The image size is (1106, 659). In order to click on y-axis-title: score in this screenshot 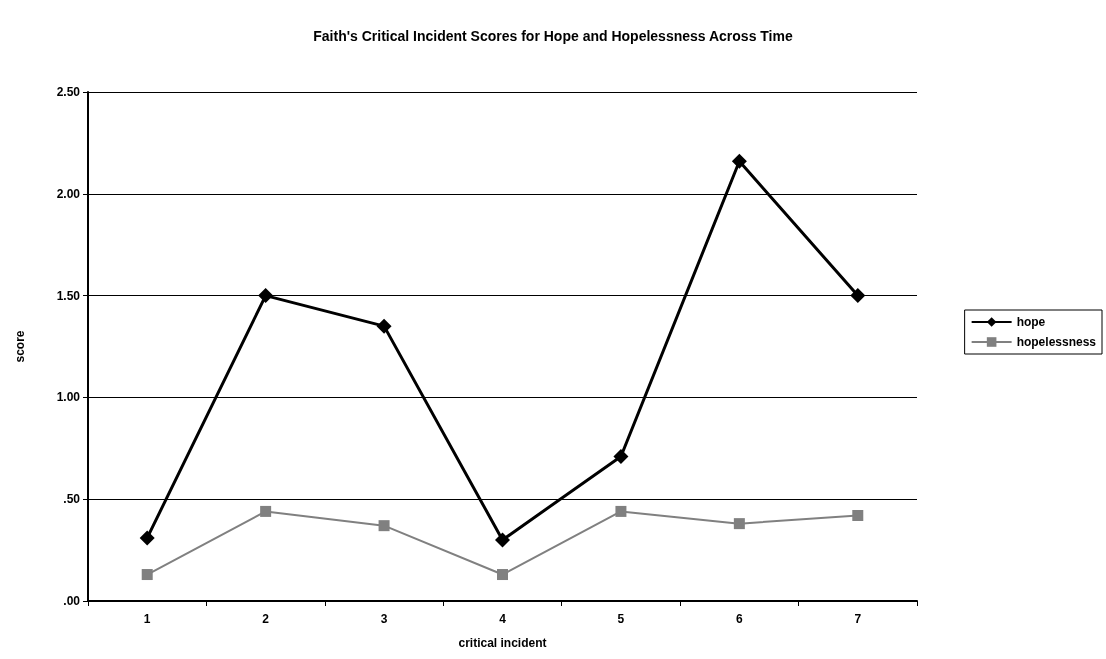, I will do `click(20, 346)`.